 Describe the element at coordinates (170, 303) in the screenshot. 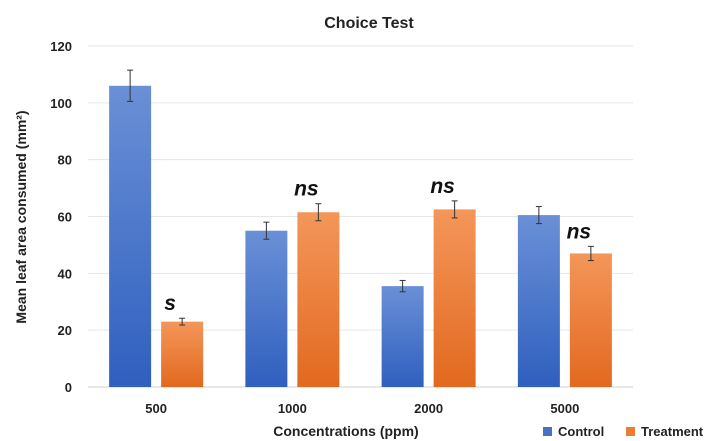

I see `significance-label: s` at that location.